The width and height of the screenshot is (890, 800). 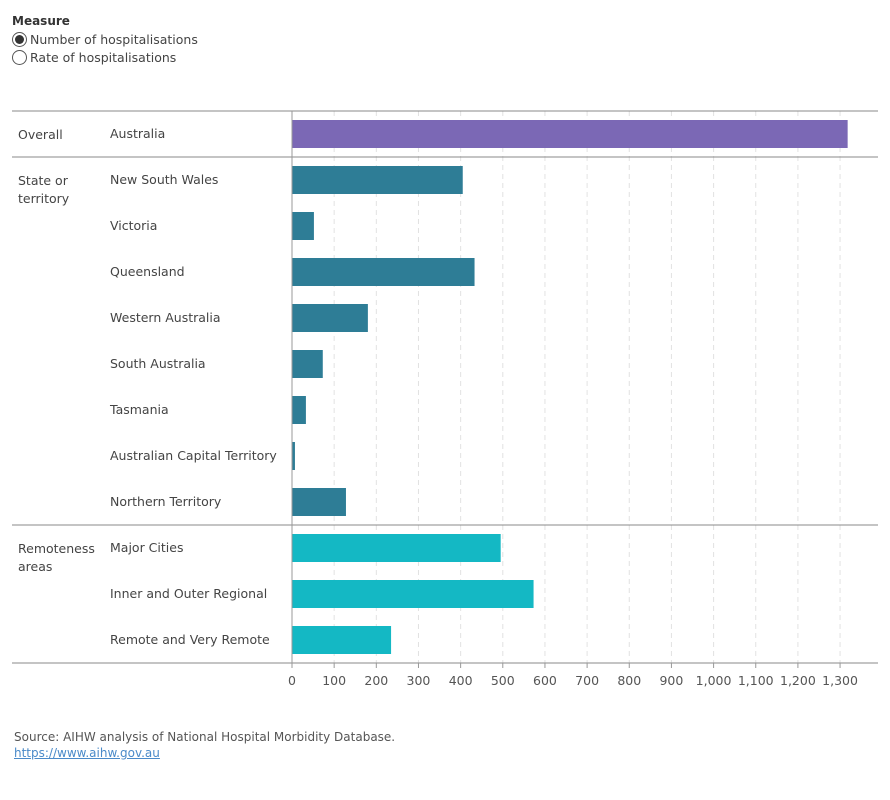 I want to click on x-tick-label: 1,000, so click(x=714, y=680).